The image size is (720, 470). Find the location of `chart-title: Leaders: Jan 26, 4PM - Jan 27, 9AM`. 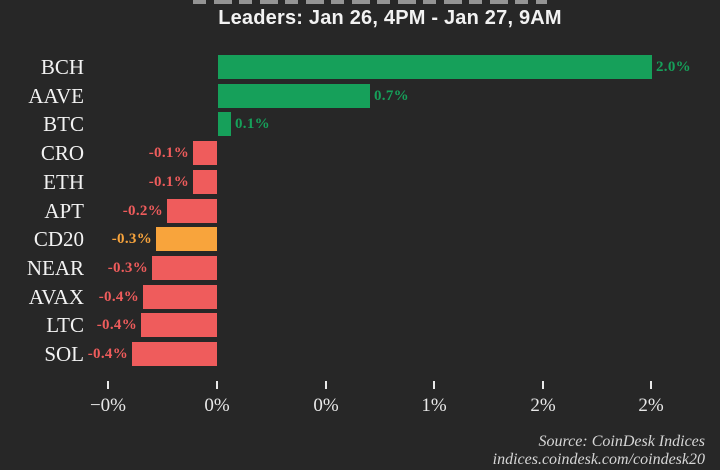

chart-title: Leaders: Jan 26, 4PM - Jan 27, 9AM is located at coordinates (390, 18).